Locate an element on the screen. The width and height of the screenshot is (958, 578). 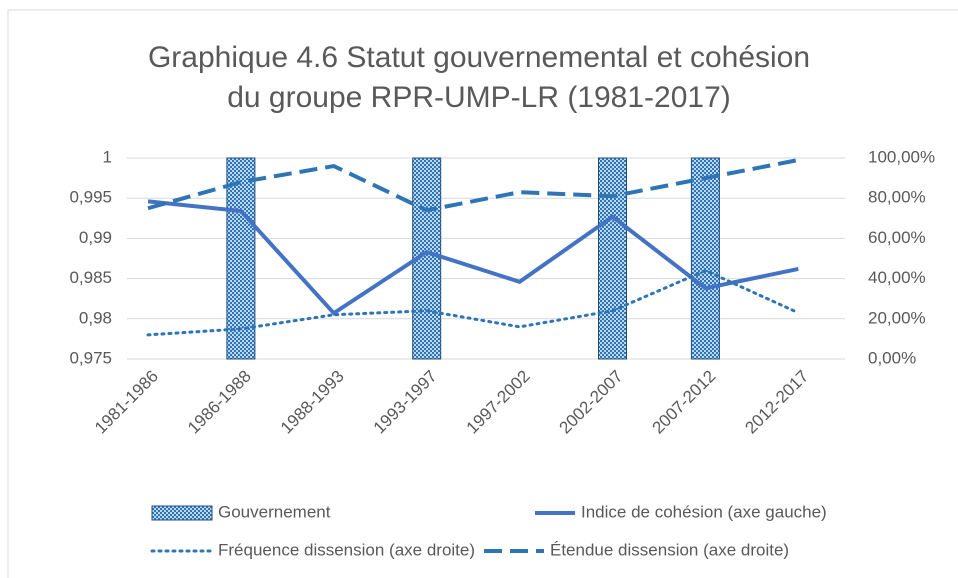
legend-label: Étendue dissension (axe droite) is located at coordinates (669, 549).